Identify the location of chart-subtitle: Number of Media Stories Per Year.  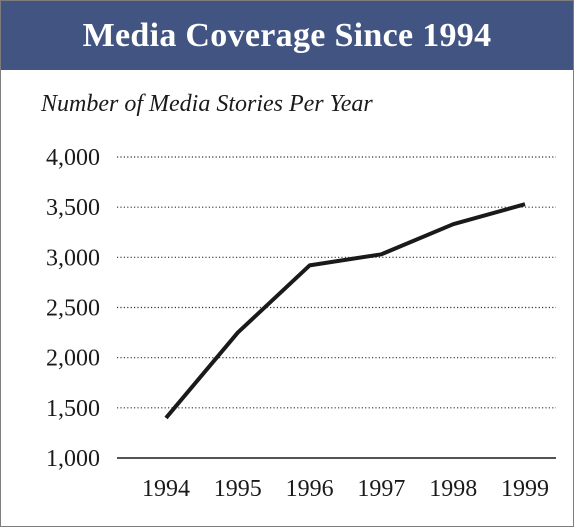
(207, 104).